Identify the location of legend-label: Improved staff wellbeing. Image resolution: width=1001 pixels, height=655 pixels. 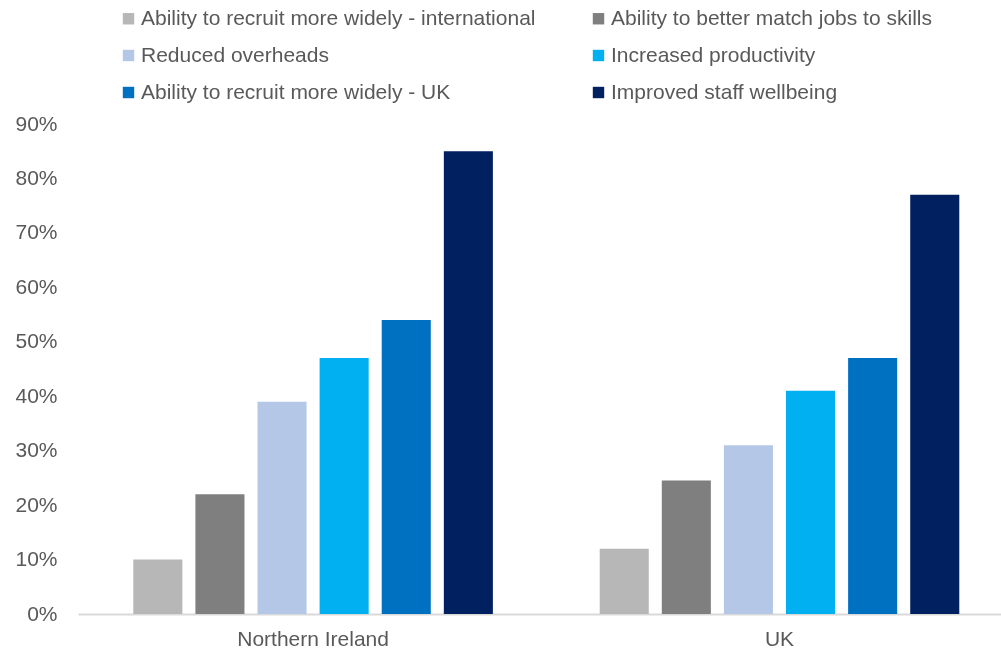
(724, 91).